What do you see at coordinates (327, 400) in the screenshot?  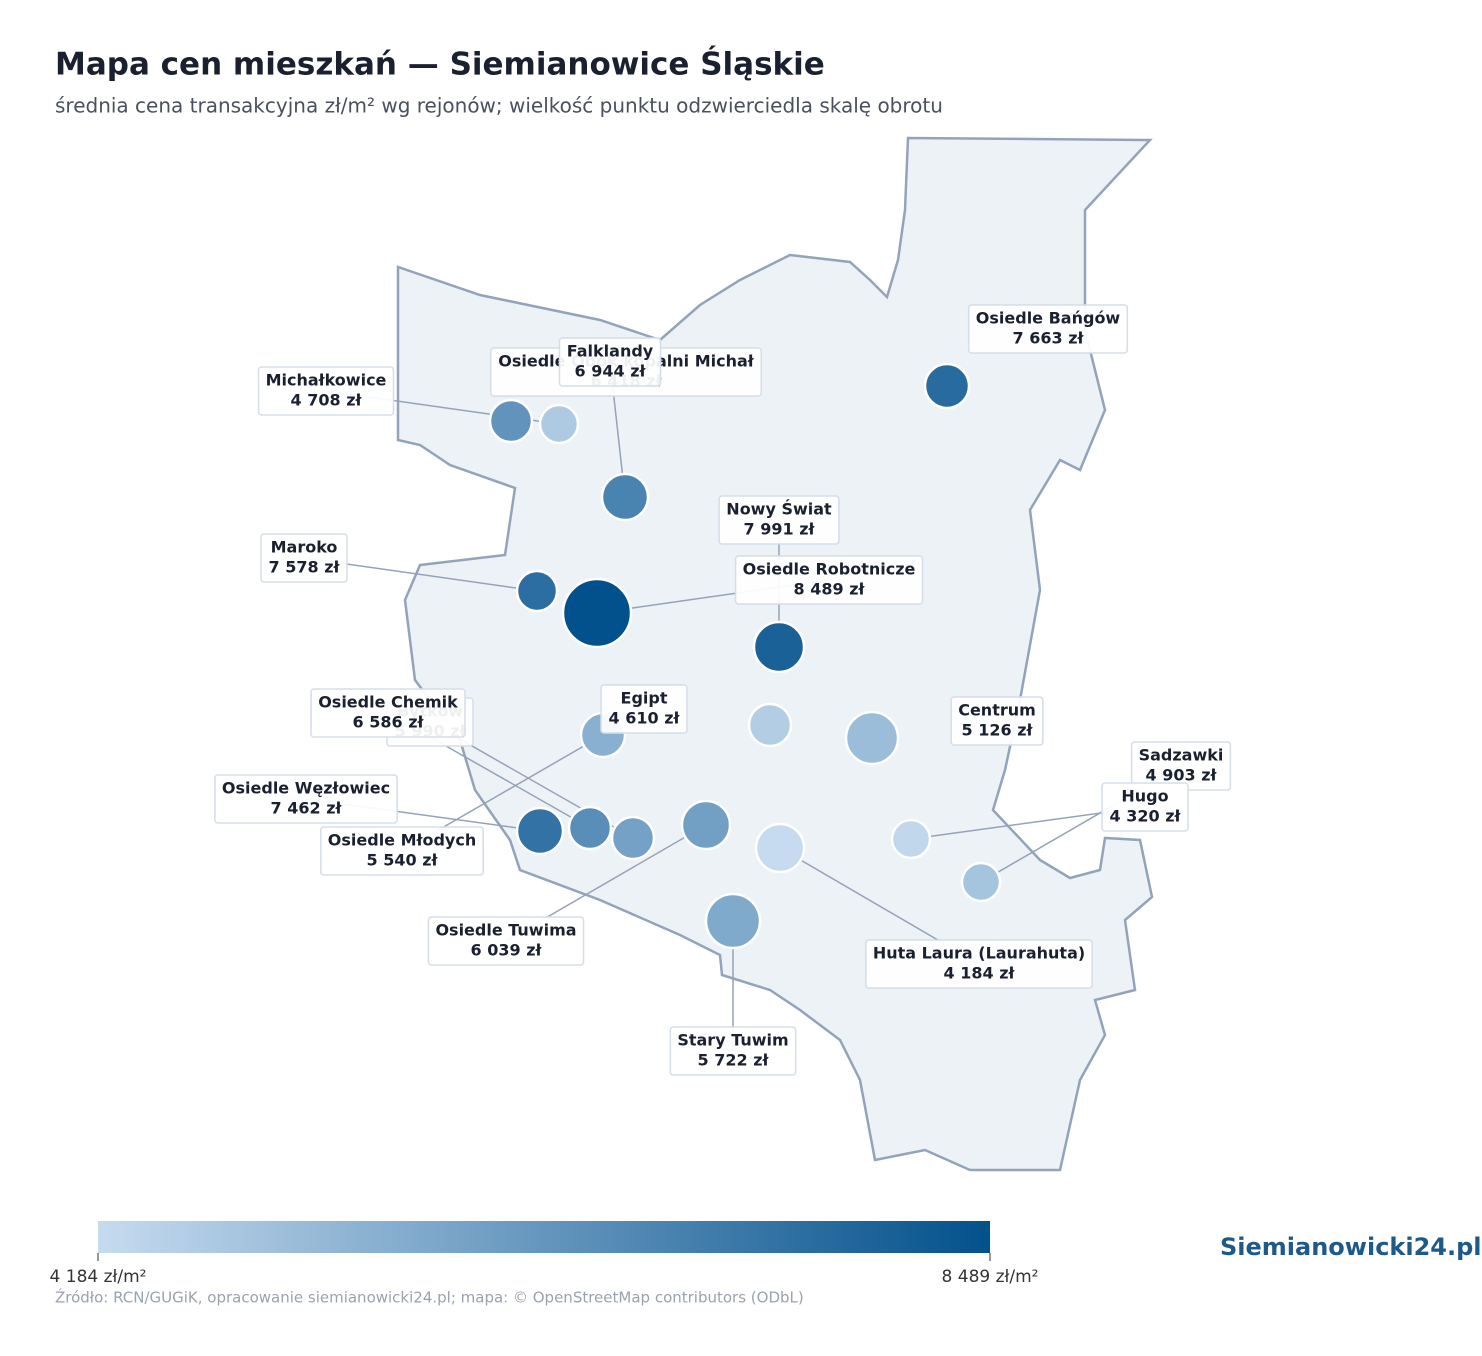 I see `district-price: 4 708 zł` at bounding box center [327, 400].